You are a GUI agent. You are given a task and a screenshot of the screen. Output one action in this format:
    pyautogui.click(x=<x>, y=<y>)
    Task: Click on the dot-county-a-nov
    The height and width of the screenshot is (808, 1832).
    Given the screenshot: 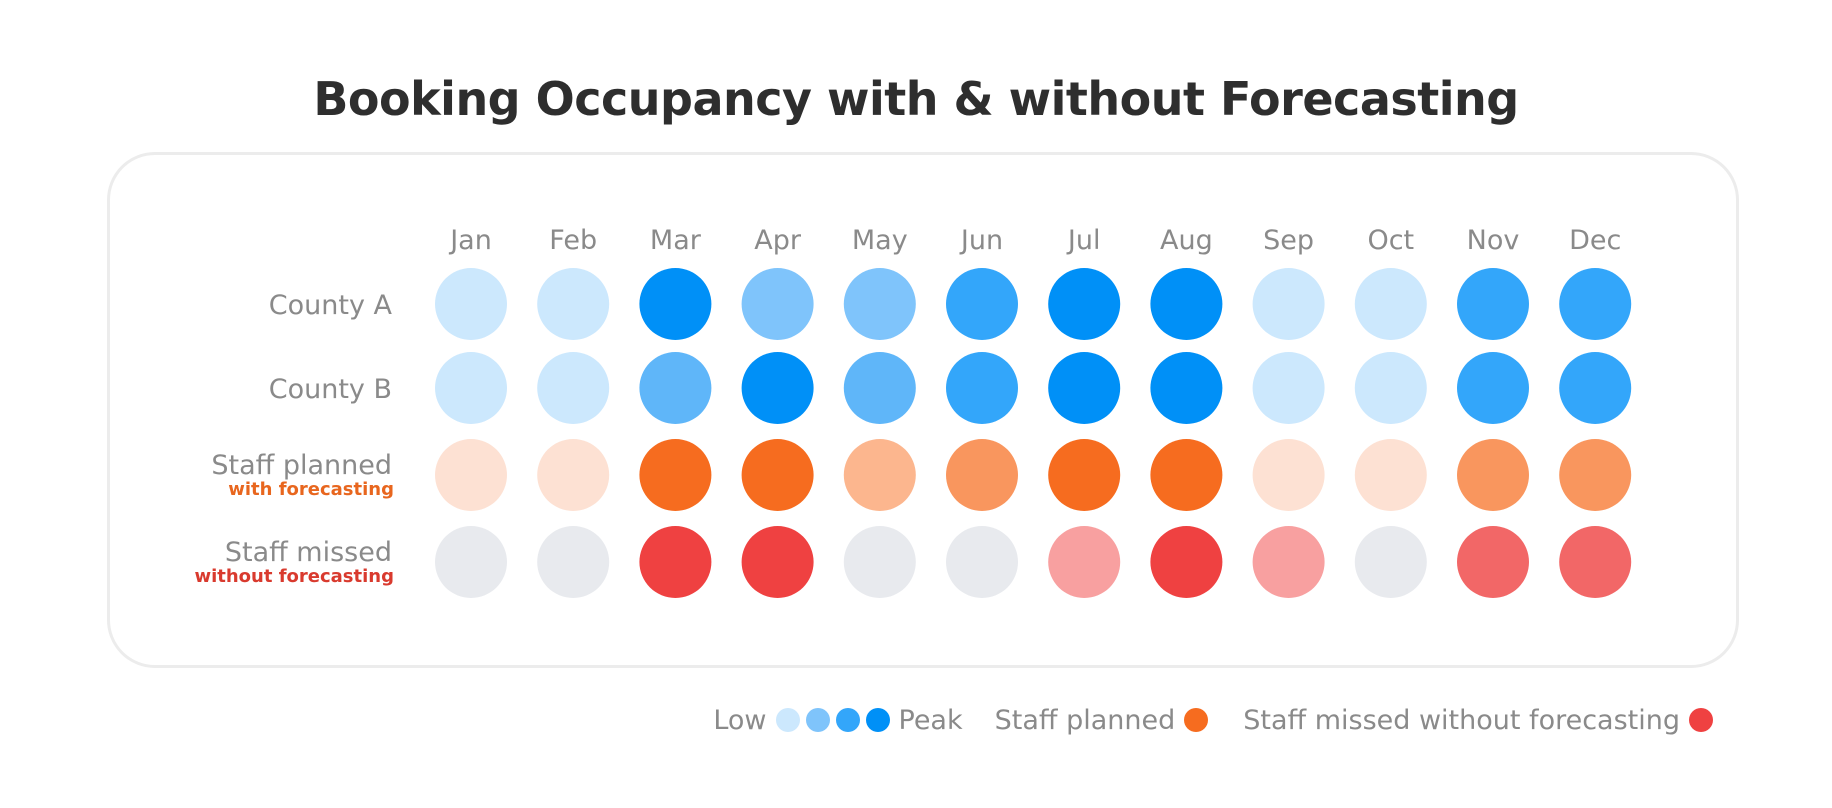 What is the action you would take?
    pyautogui.click(x=1493, y=304)
    